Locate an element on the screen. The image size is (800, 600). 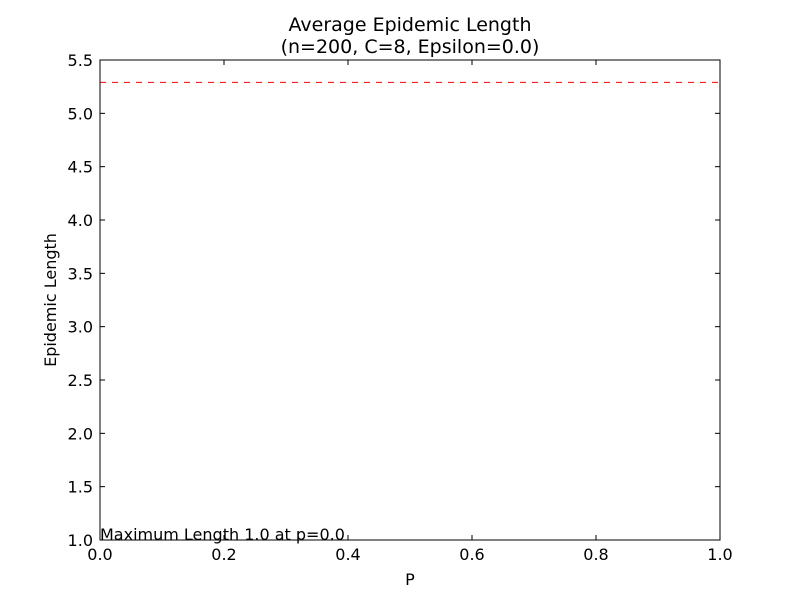
y-tick-label: 2.5 is located at coordinates (80, 380).